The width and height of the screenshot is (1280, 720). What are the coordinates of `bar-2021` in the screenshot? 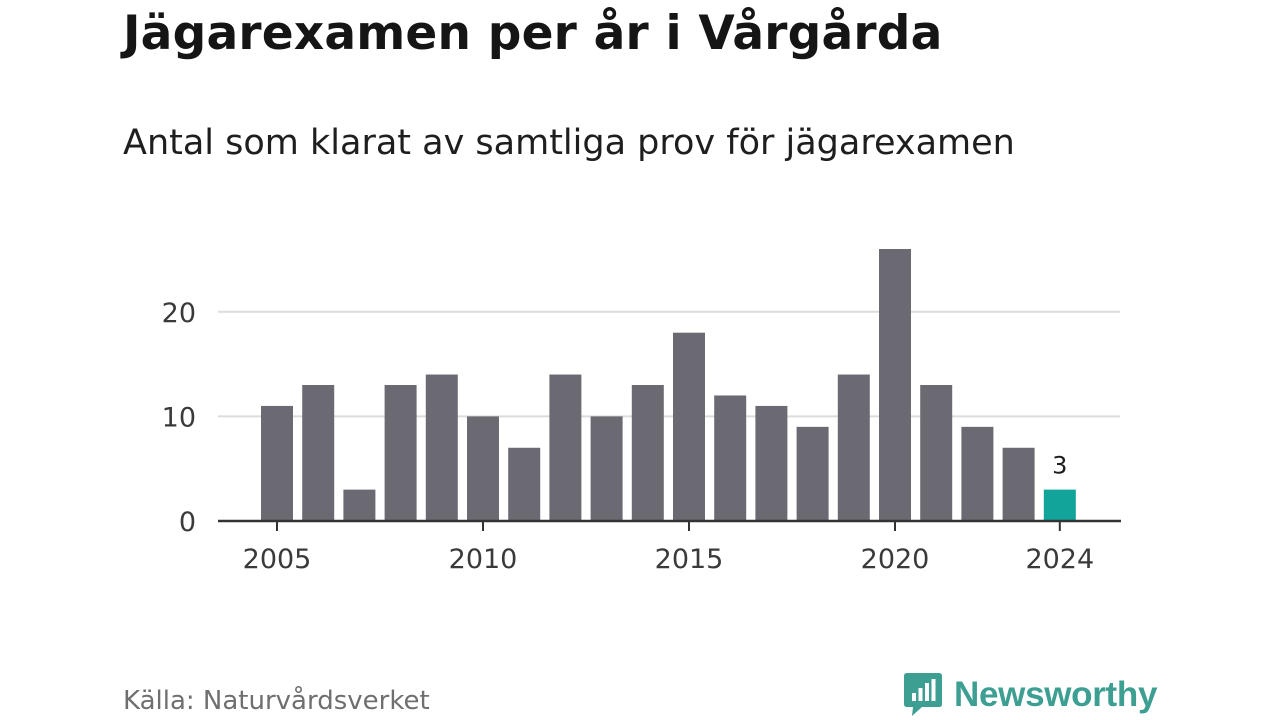 It's located at (936, 453).